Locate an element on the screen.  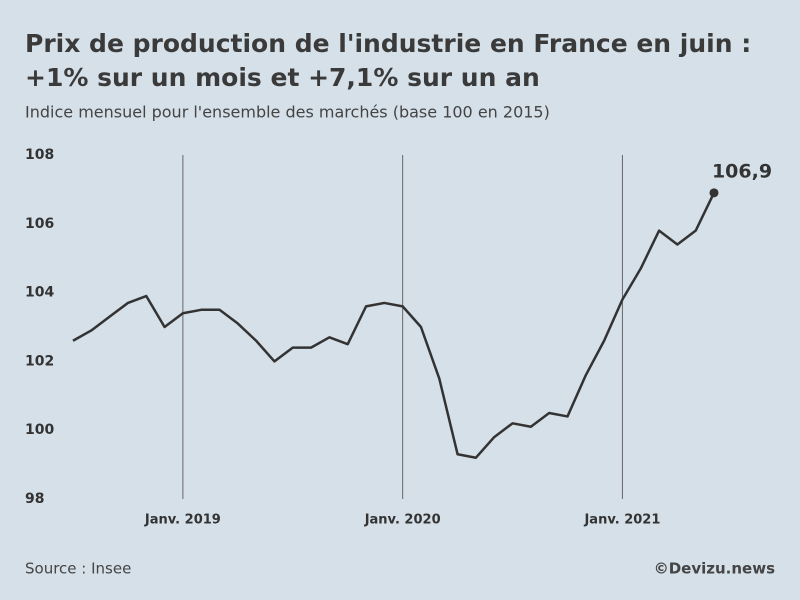
x-tick-label: Janv. 2019 is located at coordinates (182, 520).